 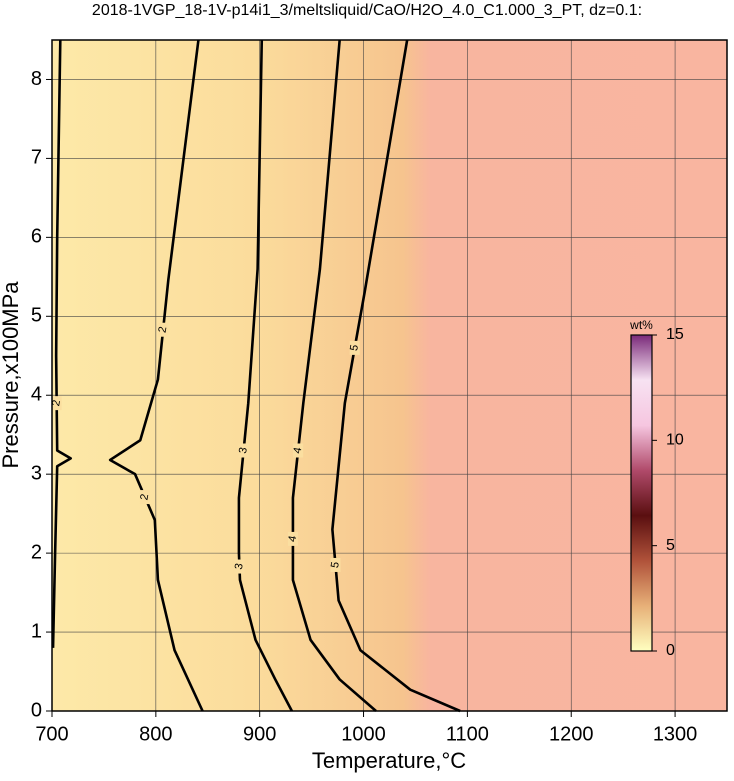 I want to click on colorbar-label: wt%, so click(x=641, y=325).